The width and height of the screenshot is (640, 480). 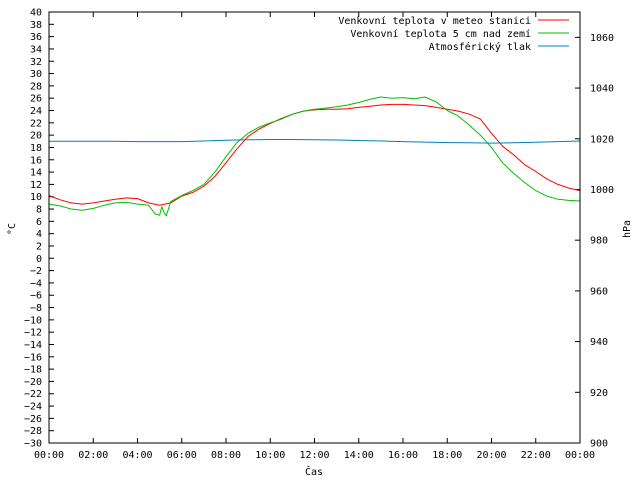 I want to click on y-axis-title: °C, so click(x=12, y=229).